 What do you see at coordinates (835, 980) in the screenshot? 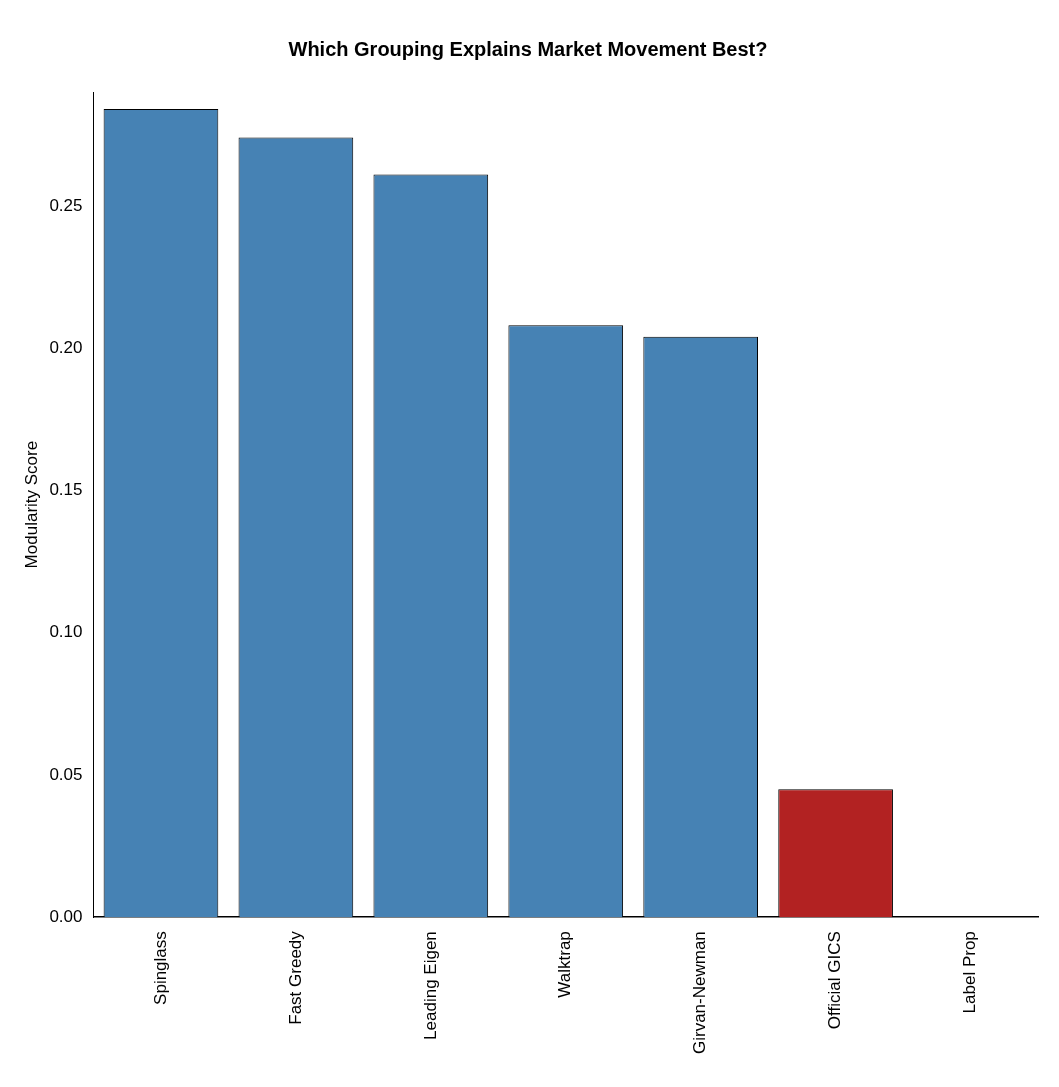
I see `x-tick-label: Official GICS` at bounding box center [835, 980].